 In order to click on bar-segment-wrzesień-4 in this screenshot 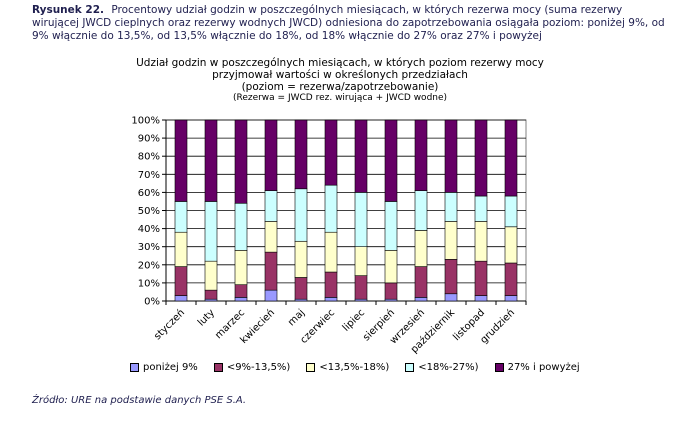, I will do `click(421, 210)`.